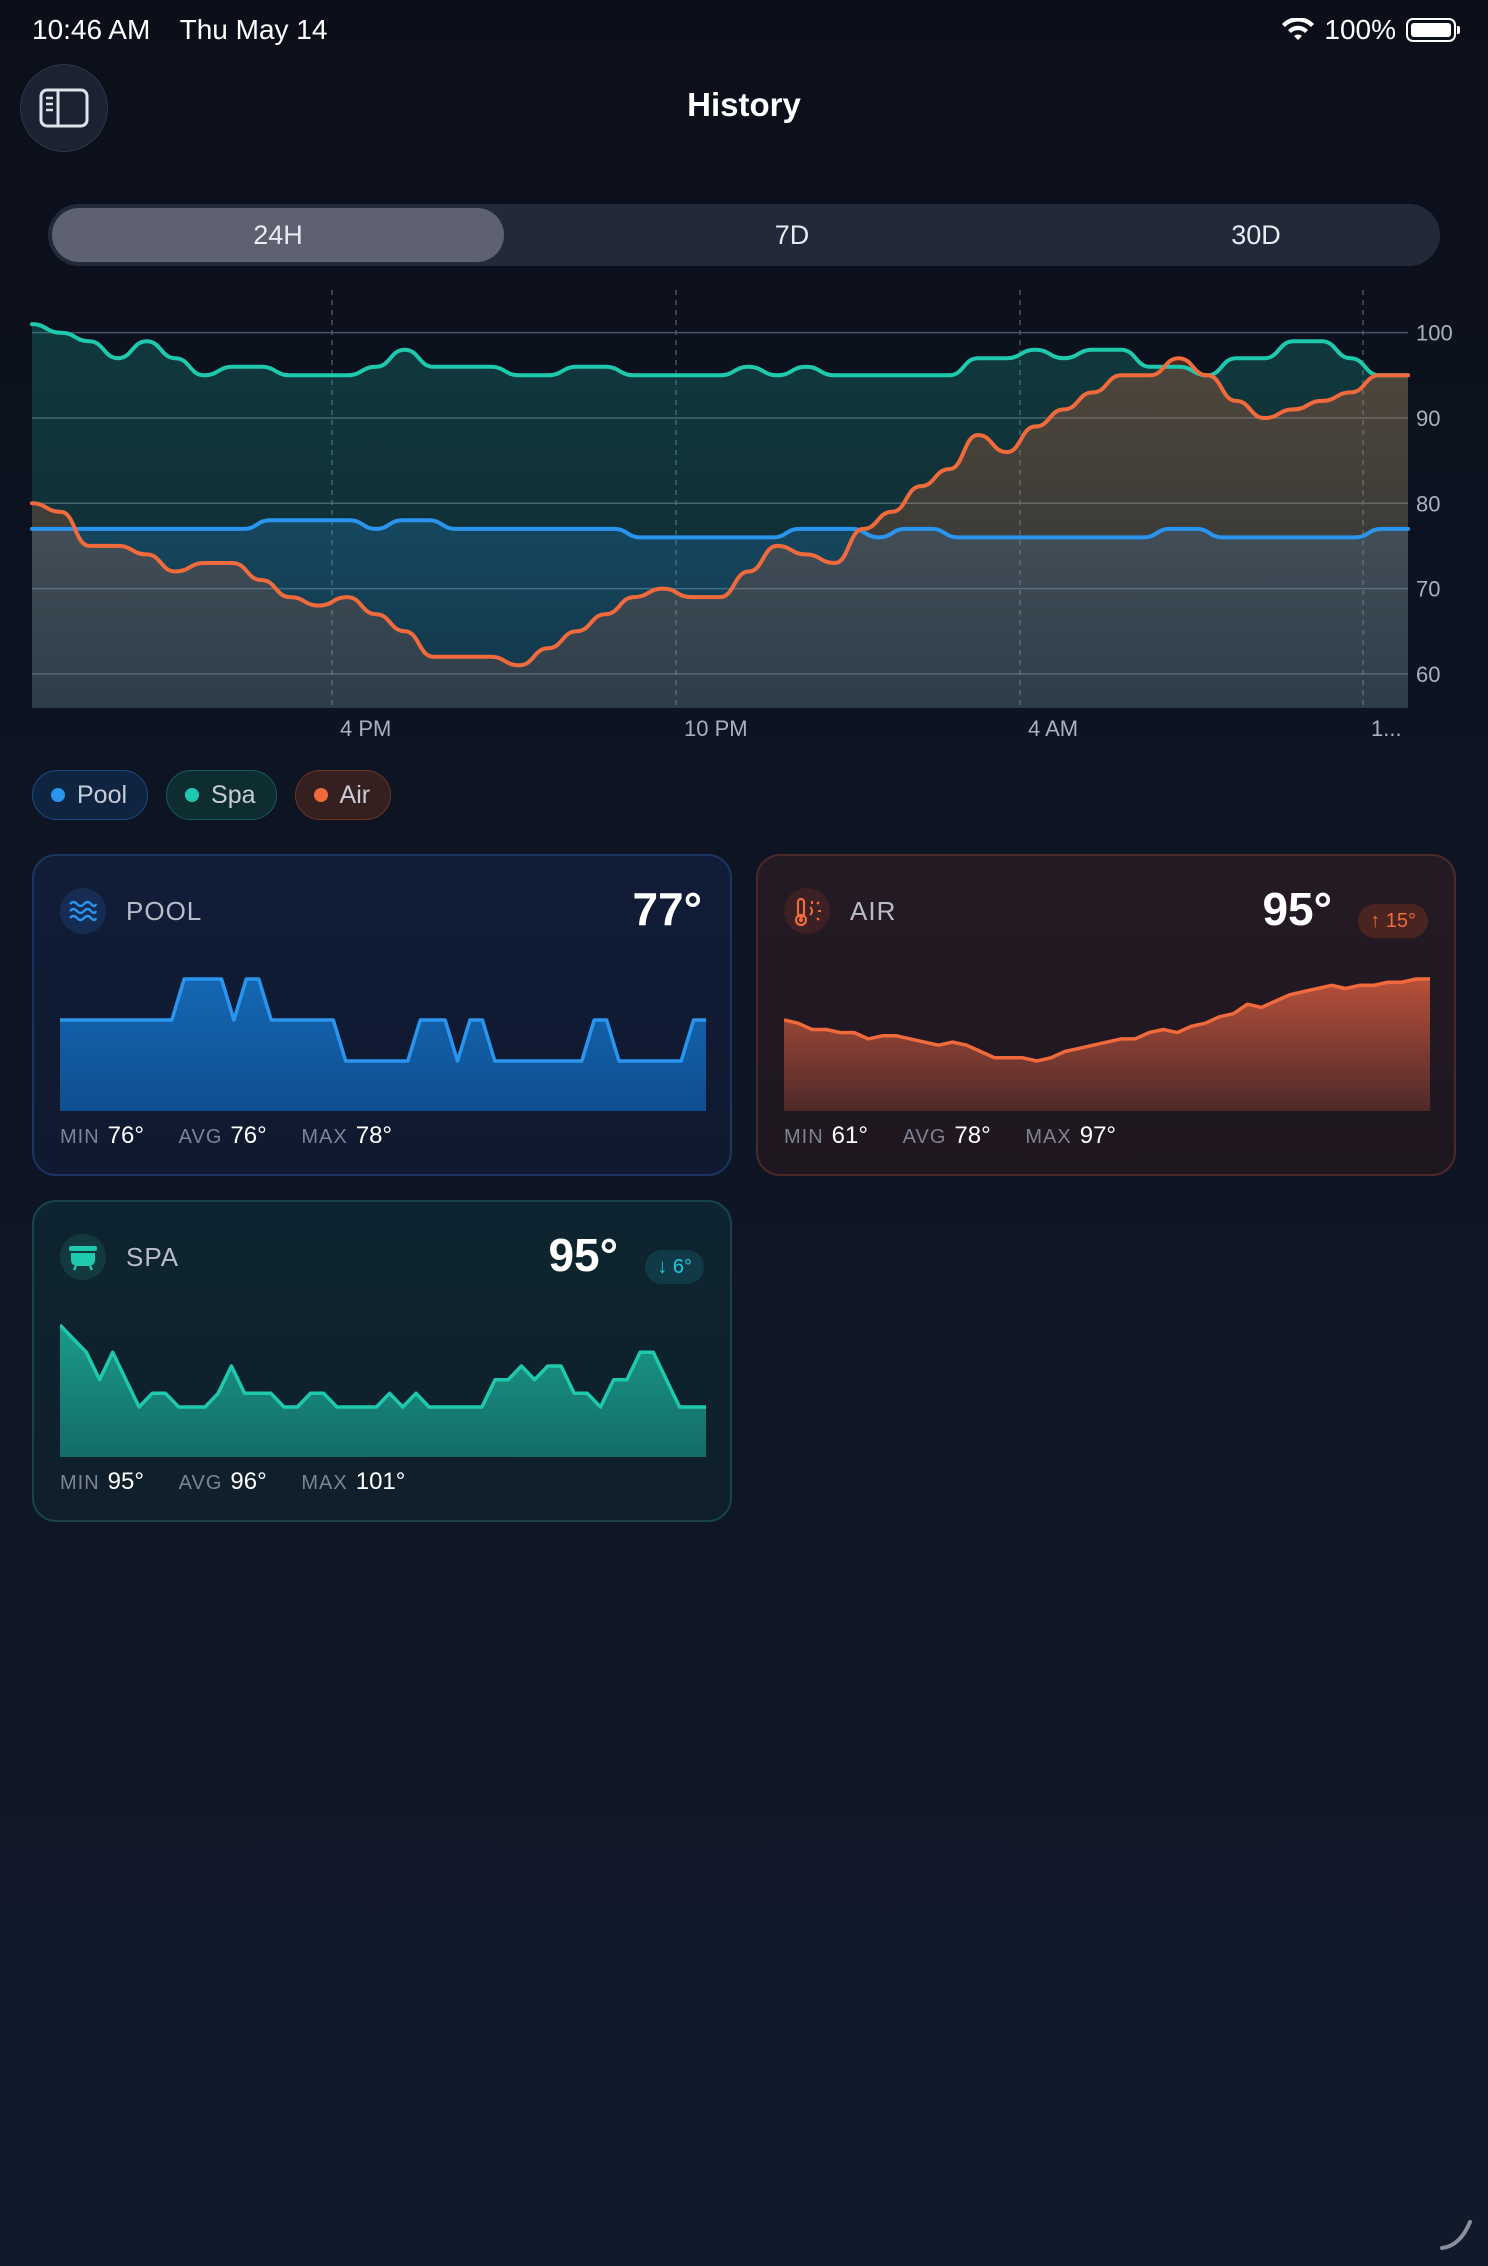 The width and height of the screenshot is (1488, 2266). Describe the element at coordinates (1360, 29) in the screenshot. I see `battery-percent: 100%` at that location.